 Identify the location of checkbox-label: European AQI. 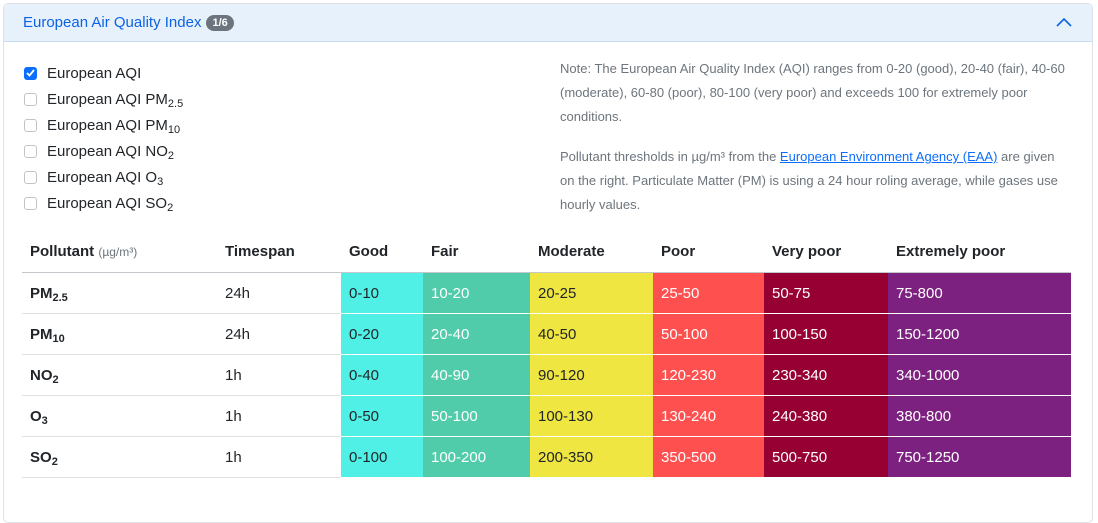
(94, 73).